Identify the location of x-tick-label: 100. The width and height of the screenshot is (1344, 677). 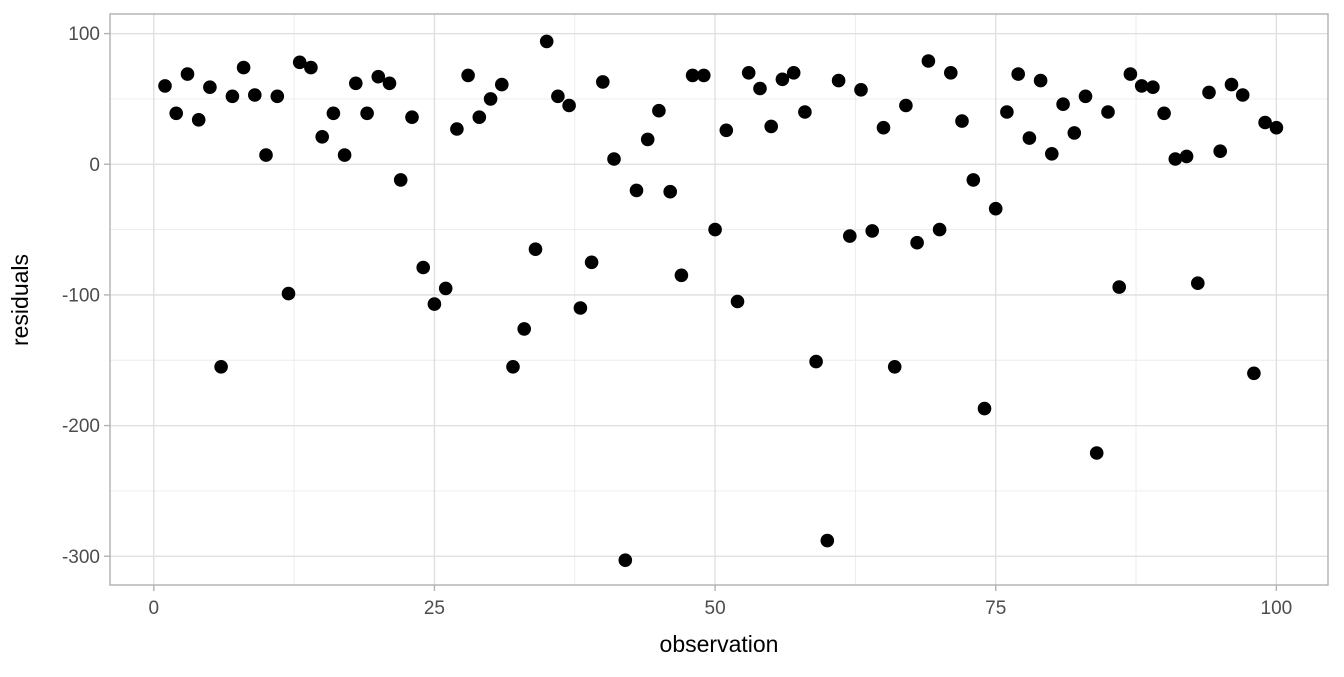
(1277, 608).